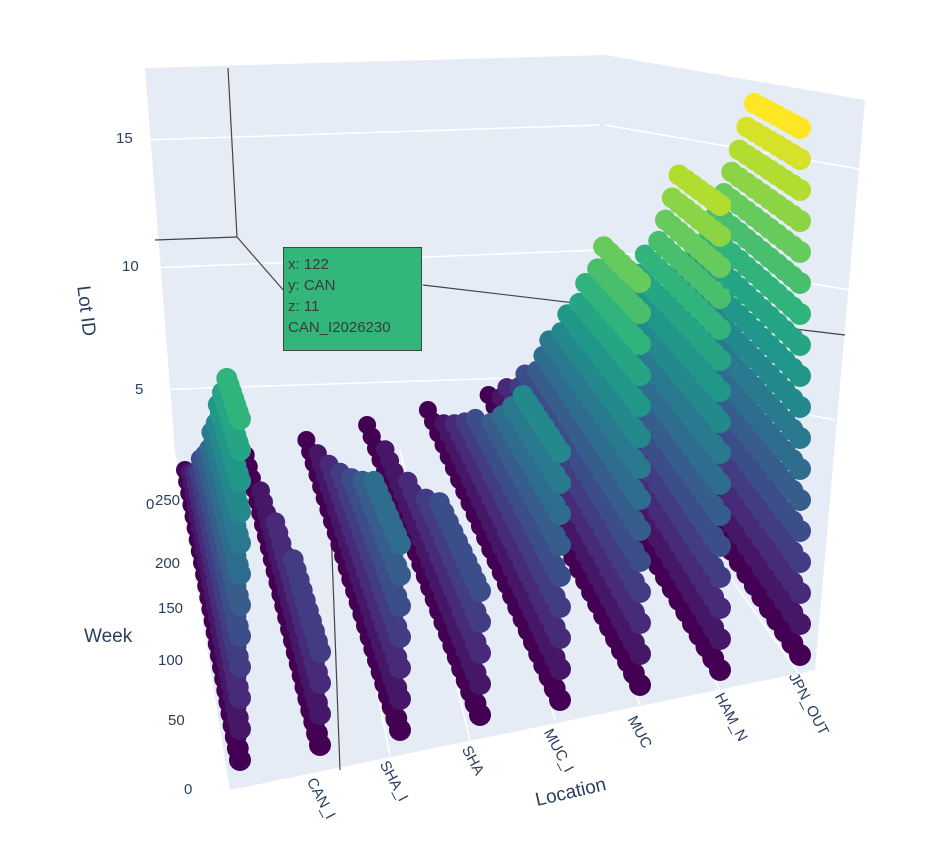  I want to click on tooltip-label: CAN_I2026230, so click(339, 327).